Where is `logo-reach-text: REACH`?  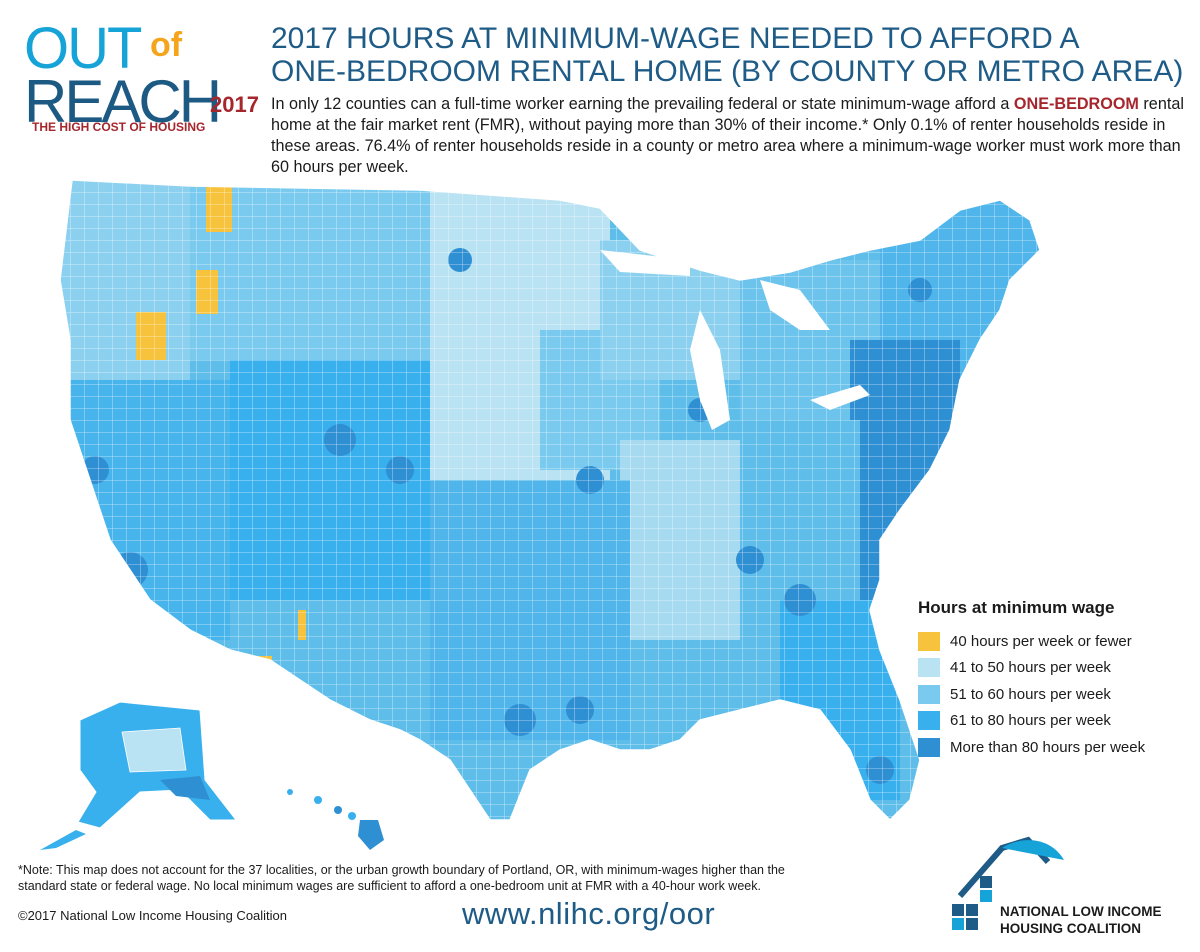 logo-reach-text: REACH is located at coordinates (123, 101).